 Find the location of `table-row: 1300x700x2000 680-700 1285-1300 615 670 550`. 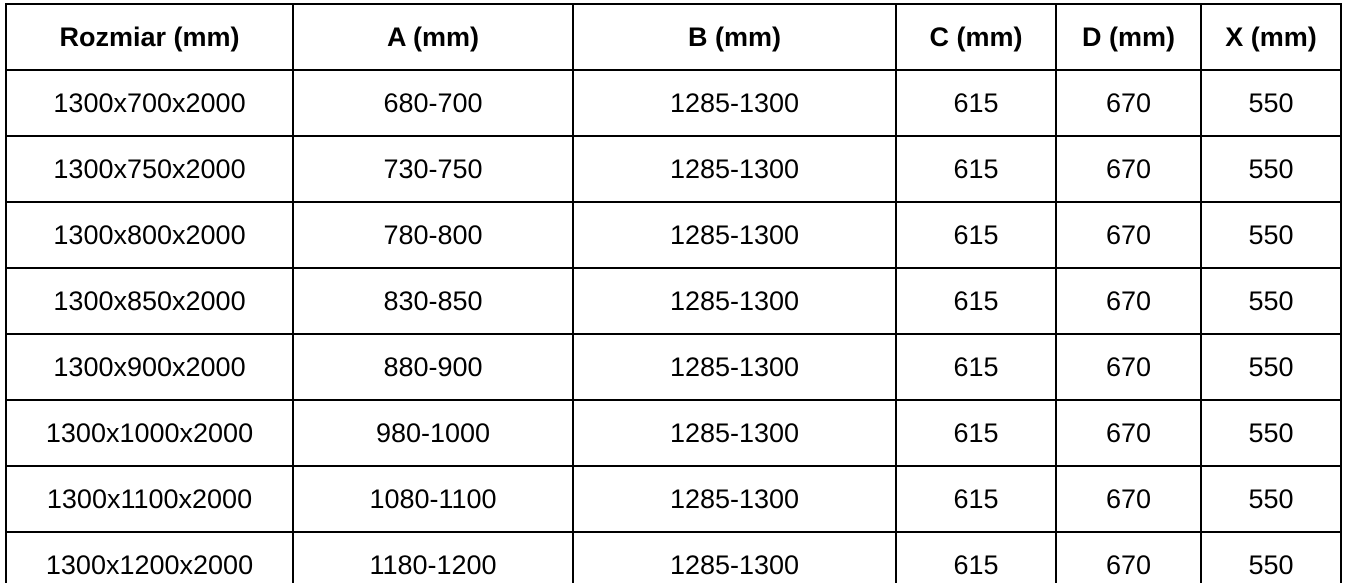

table-row: 1300x700x2000 680-700 1285-1300 615 670 550 is located at coordinates (673, 103).